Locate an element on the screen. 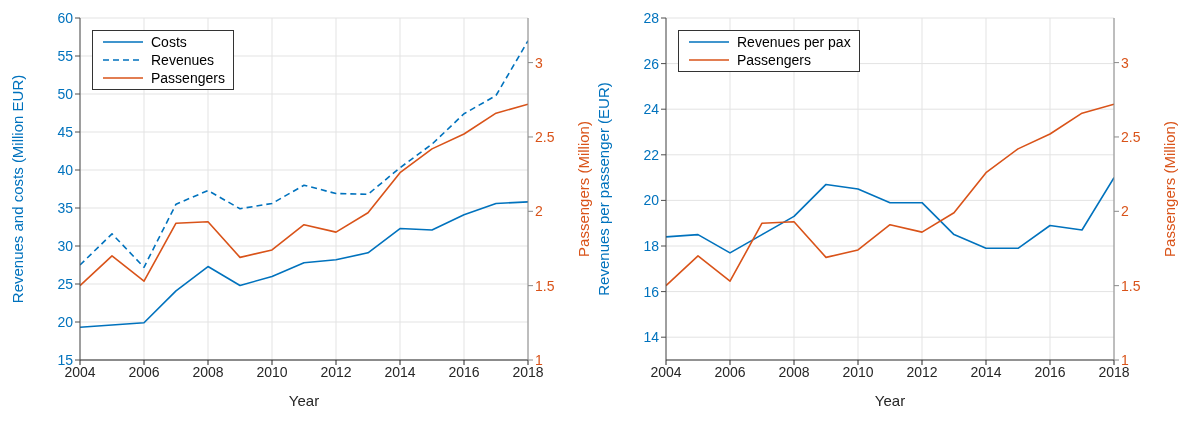 The image size is (1193, 432). y-tick-label: 50 is located at coordinates (65, 93).